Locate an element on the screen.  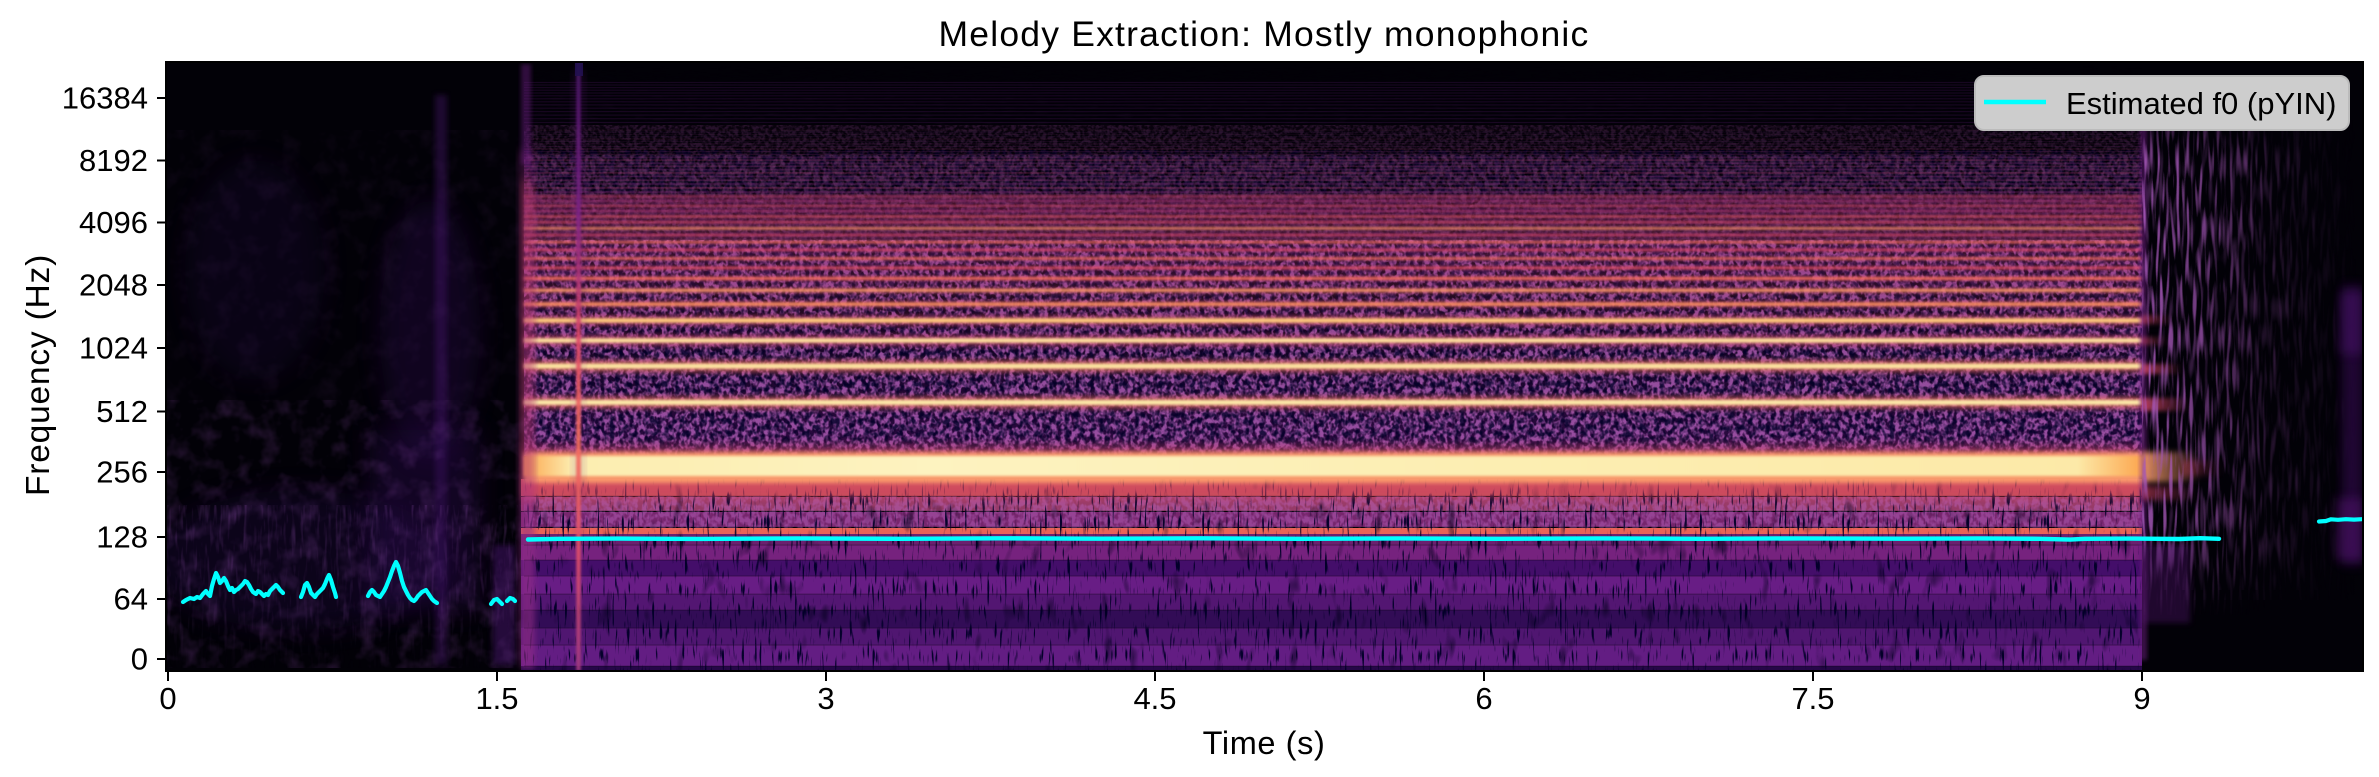
svg-text: 16384 is located at coordinates (105, 98).